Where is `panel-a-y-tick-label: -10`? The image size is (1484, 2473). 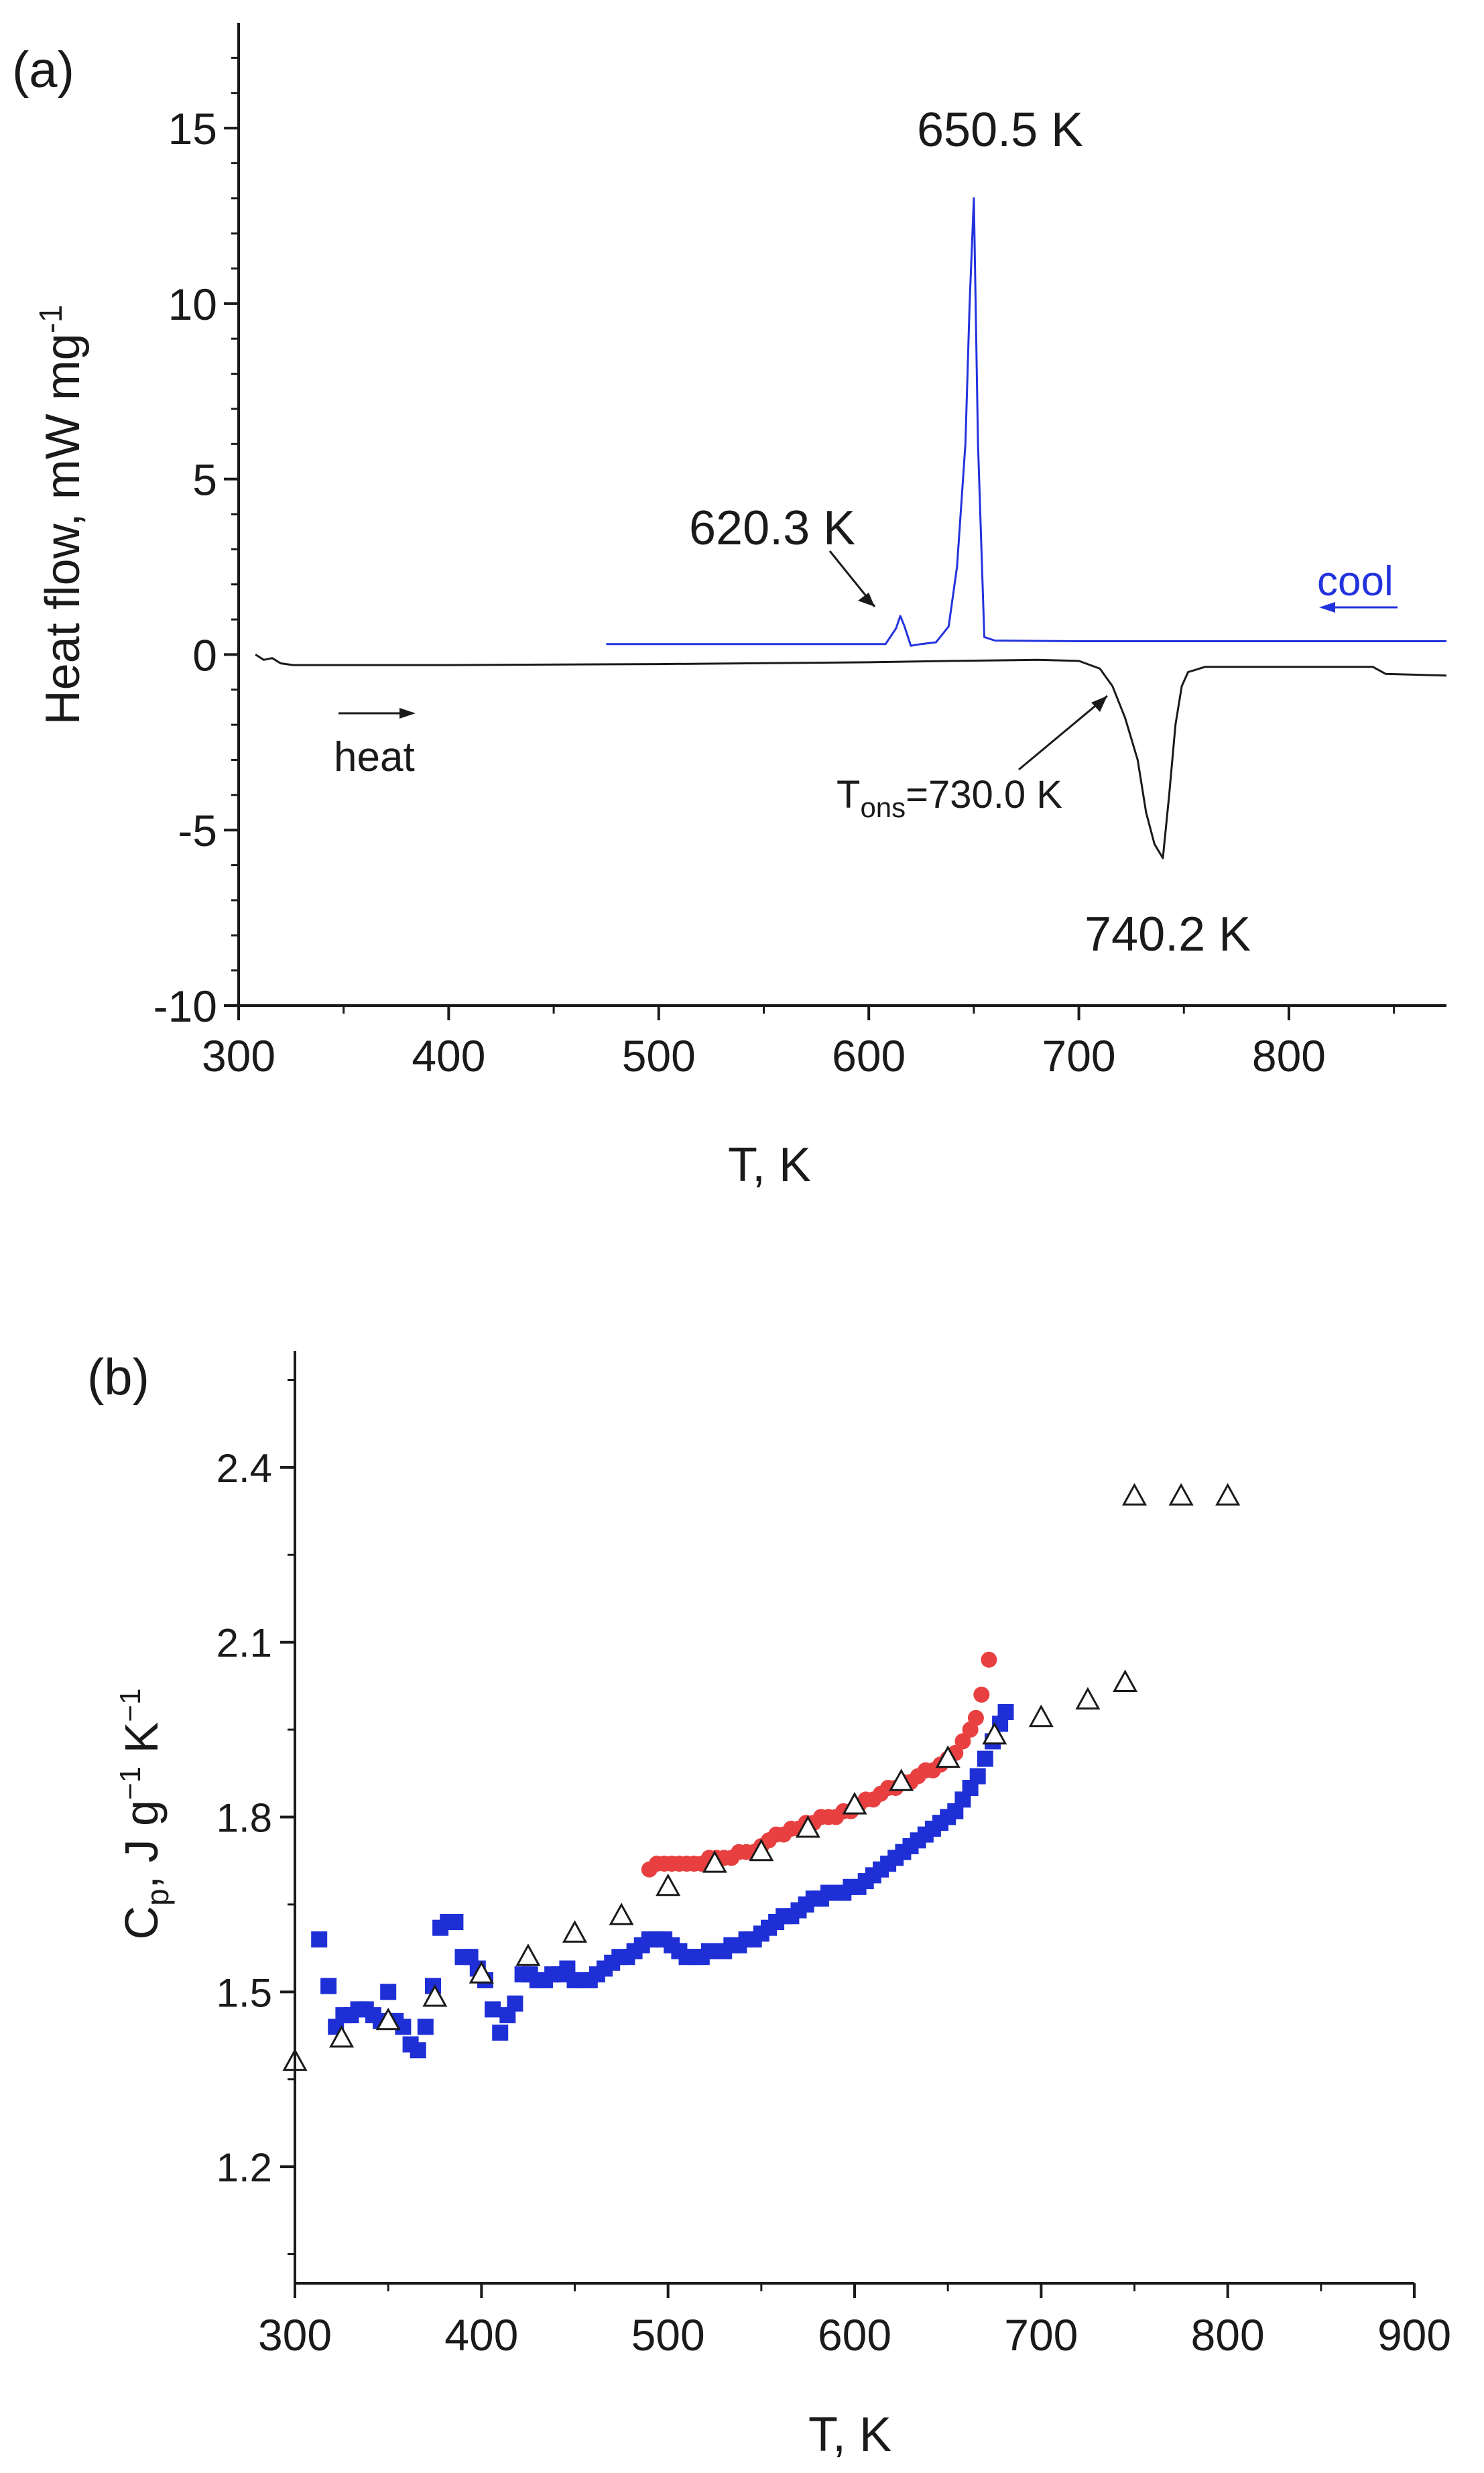 panel-a-y-tick-label: -10 is located at coordinates (185, 1006).